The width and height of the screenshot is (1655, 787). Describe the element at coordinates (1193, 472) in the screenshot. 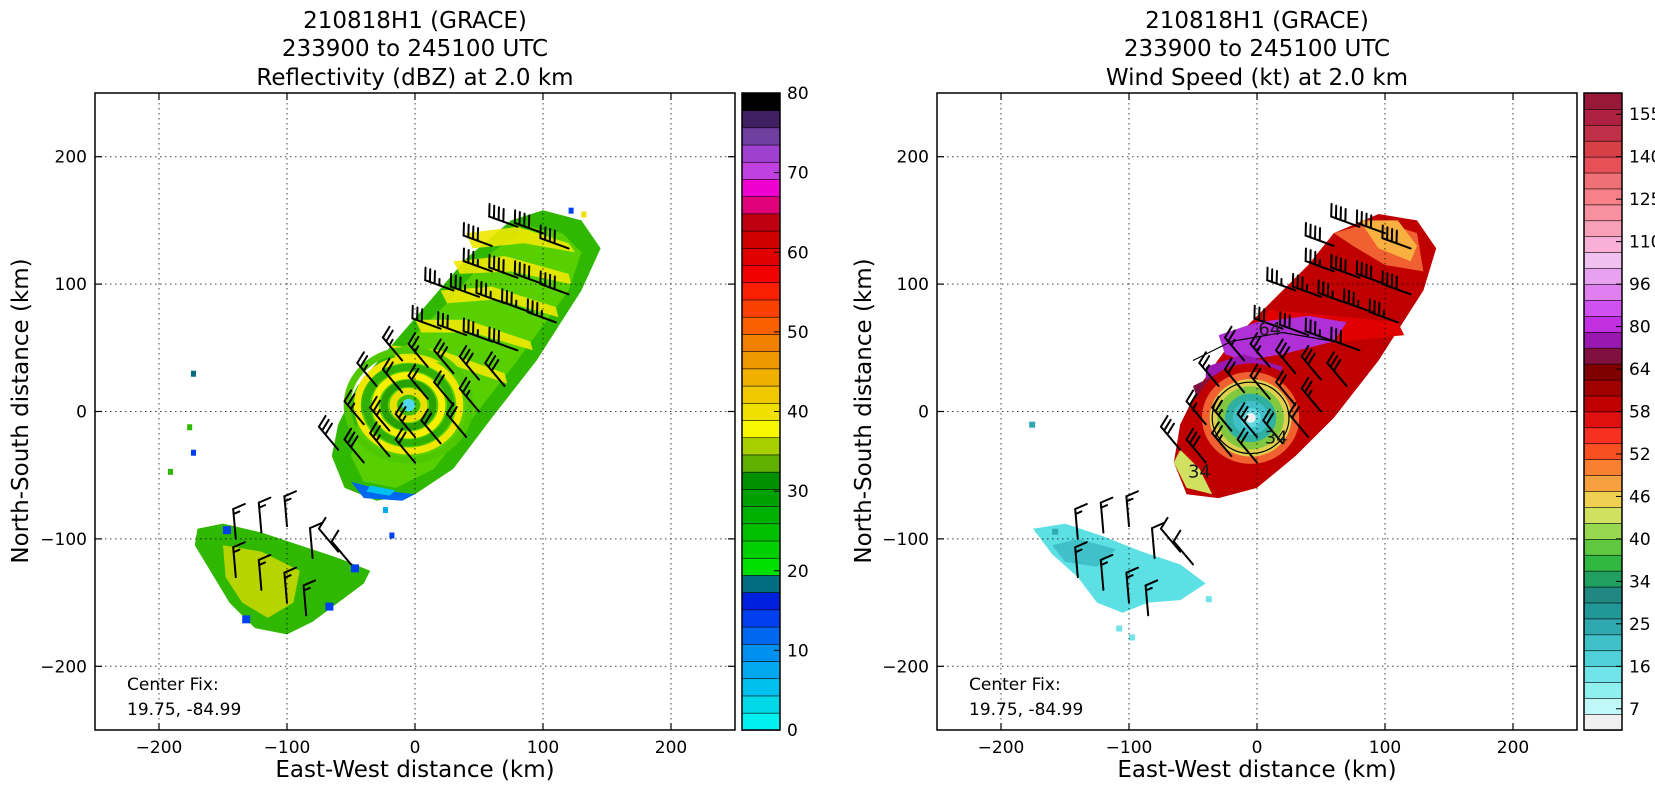

I see `wind-band-yellowgreen` at that location.